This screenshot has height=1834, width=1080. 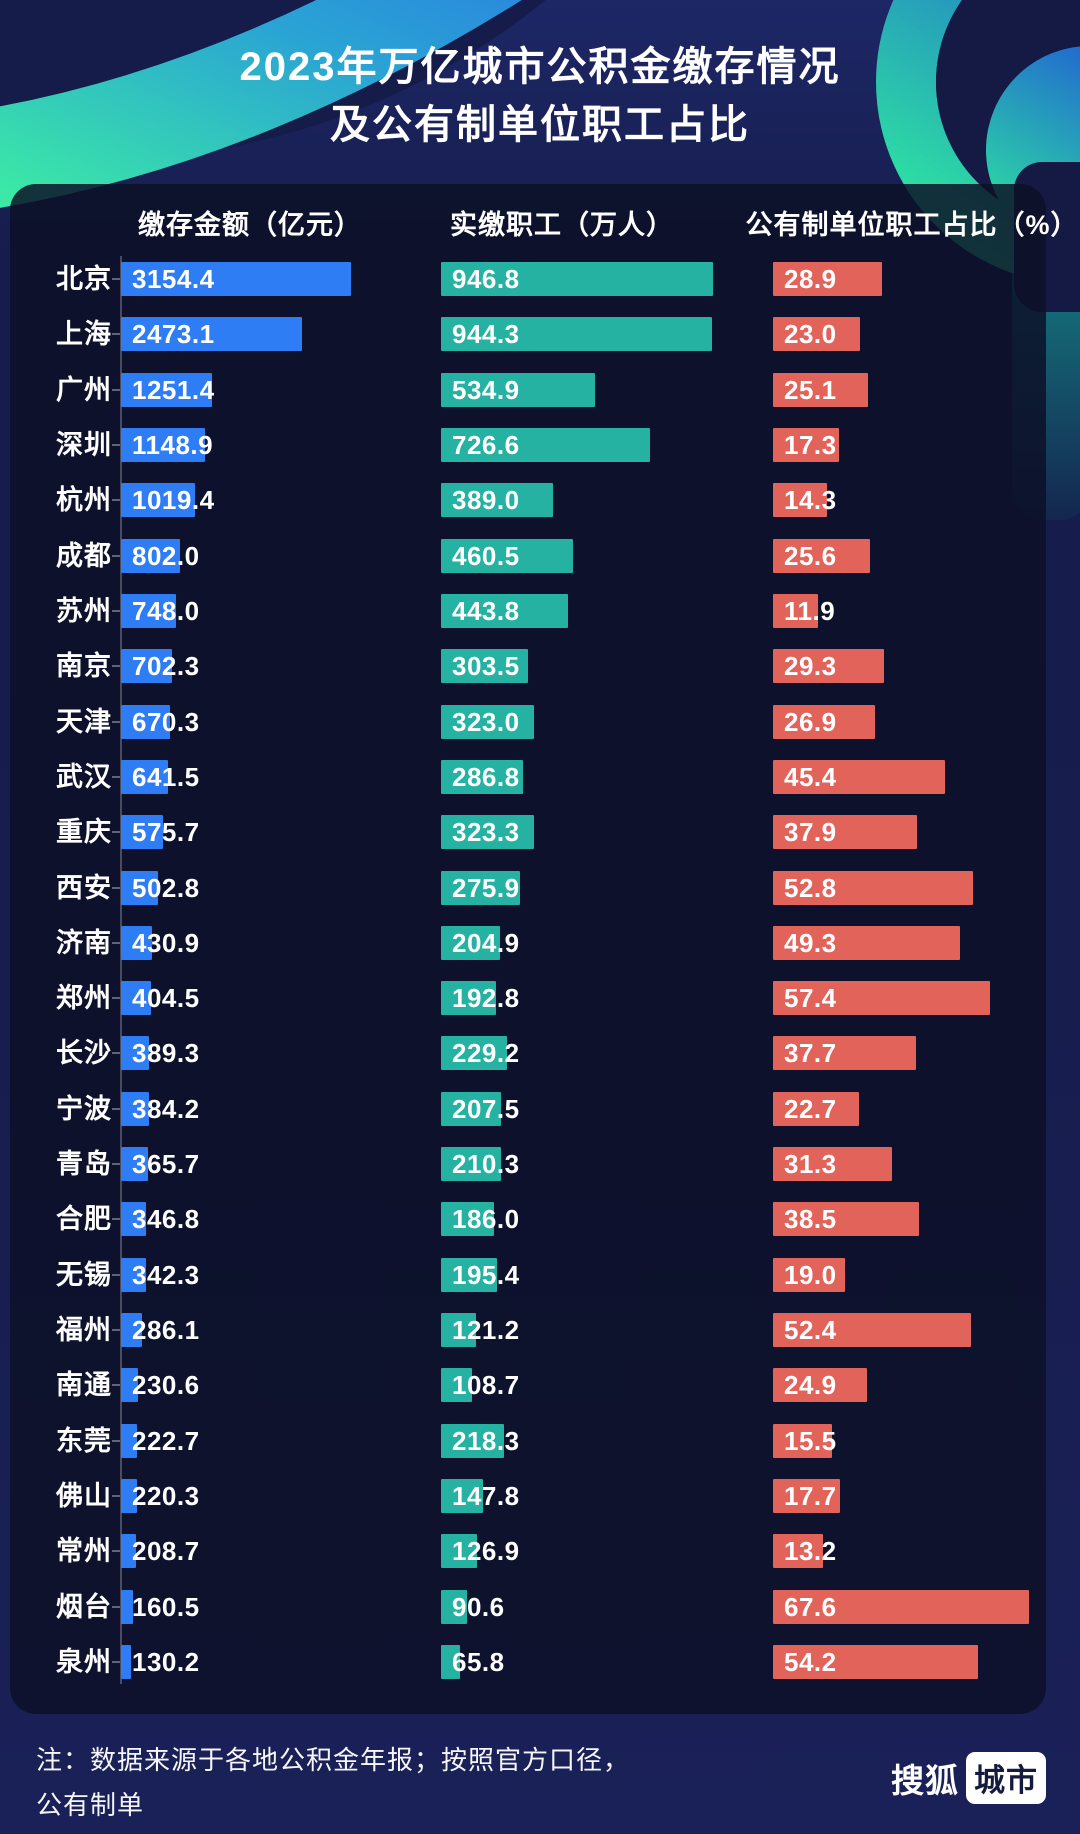 What do you see at coordinates (84, 887) in the screenshot?
I see `city-label: 西安` at bounding box center [84, 887].